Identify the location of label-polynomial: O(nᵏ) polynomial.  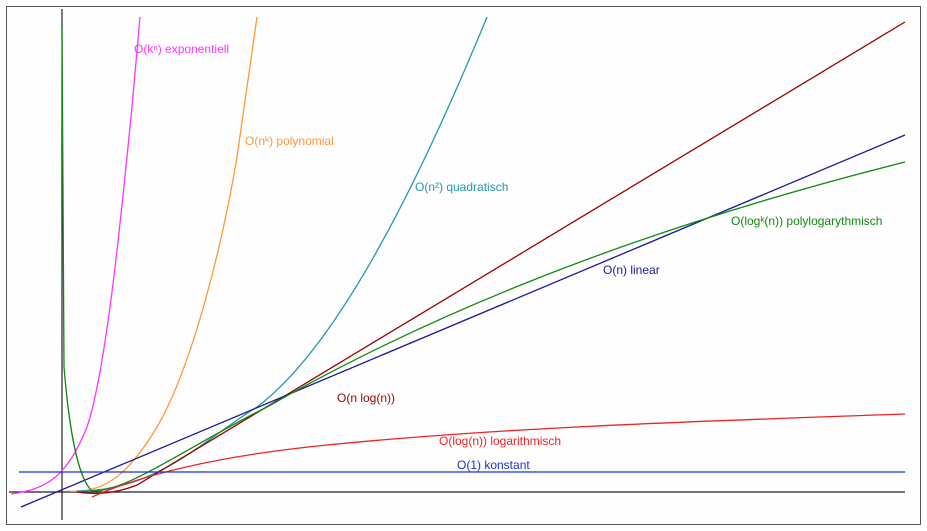
(289, 141).